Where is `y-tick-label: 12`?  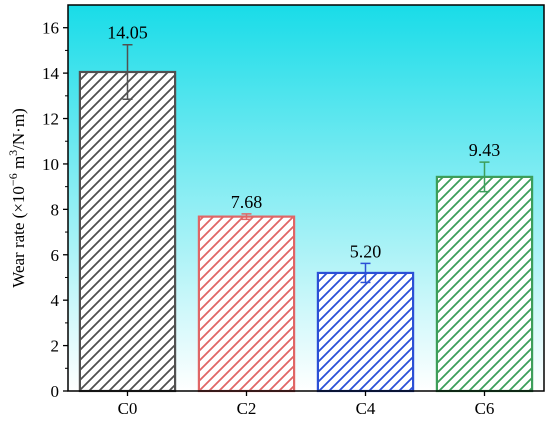
y-tick-label: 12 is located at coordinates (50, 119).